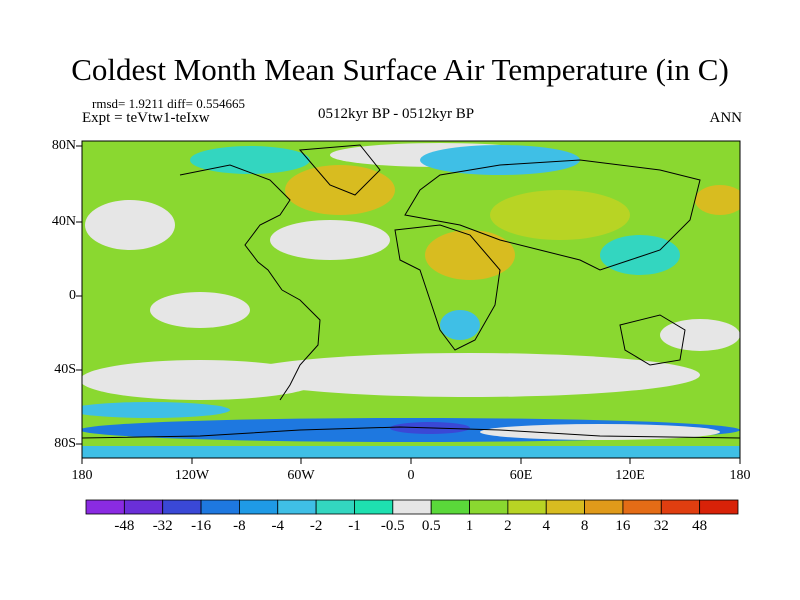 This screenshot has width=800, height=600. I want to click on coast-greenland, so click(339, 170).